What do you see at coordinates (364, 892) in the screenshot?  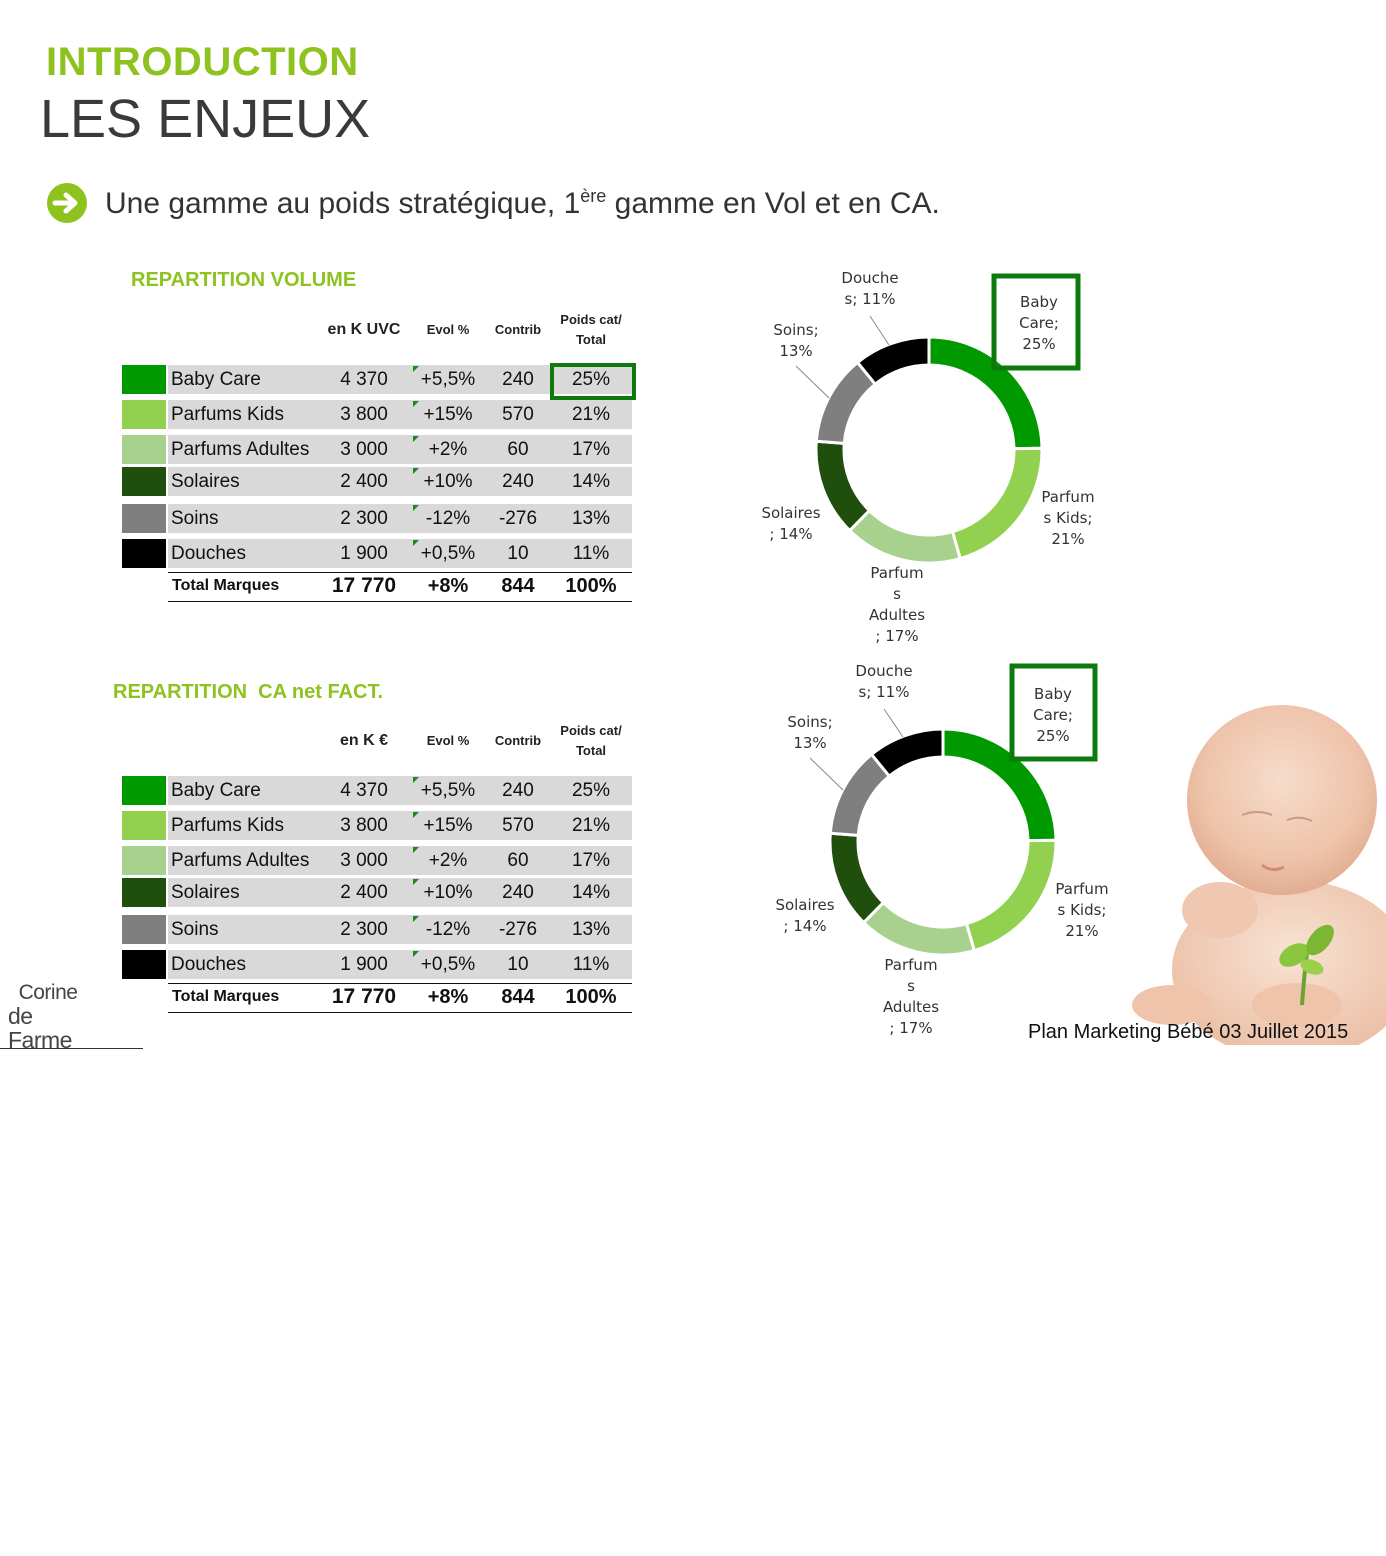 I see `row-value: 2 400` at bounding box center [364, 892].